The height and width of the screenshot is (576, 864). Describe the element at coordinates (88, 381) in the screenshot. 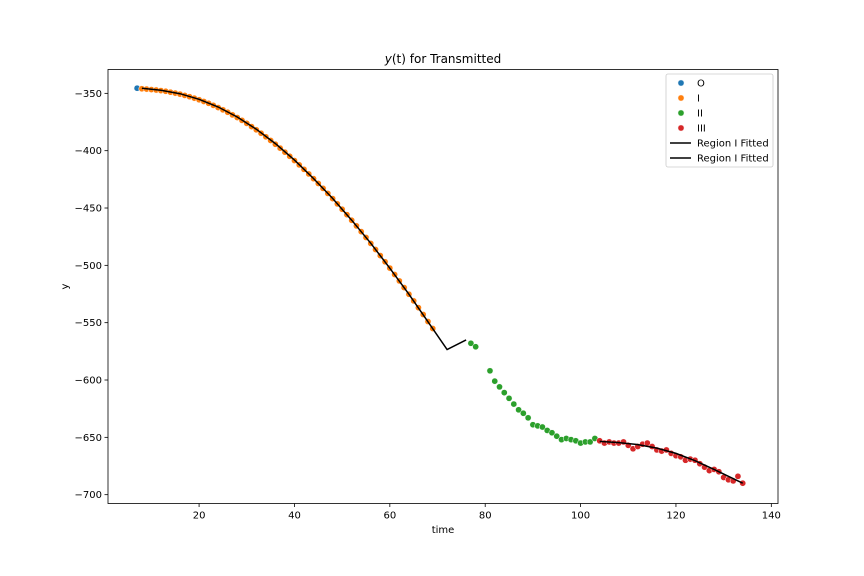

I see `y-tick-label--600: −600` at that location.